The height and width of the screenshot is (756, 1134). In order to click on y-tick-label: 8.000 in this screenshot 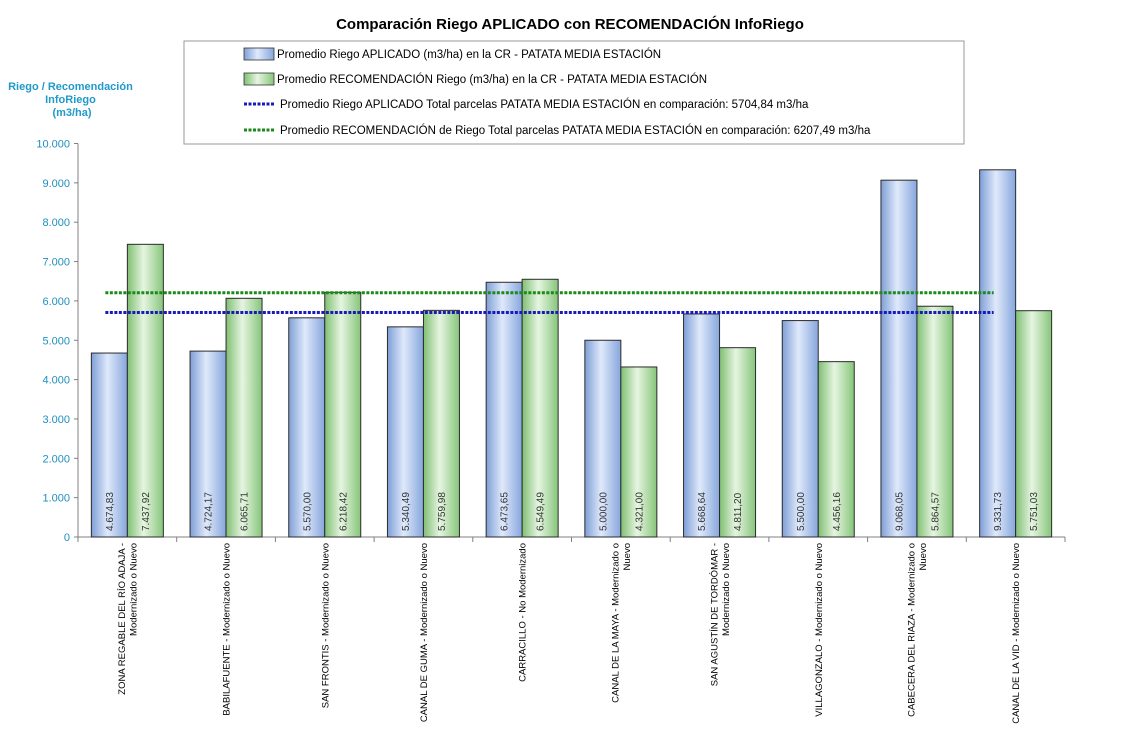, I will do `click(56, 223)`.